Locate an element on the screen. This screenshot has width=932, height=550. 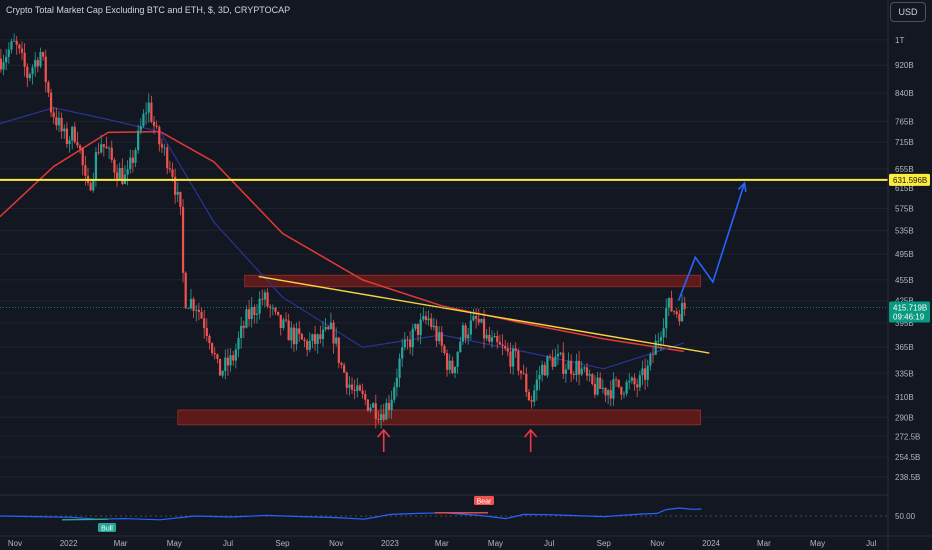
support-resistance-zone is located at coordinates (439, 417).